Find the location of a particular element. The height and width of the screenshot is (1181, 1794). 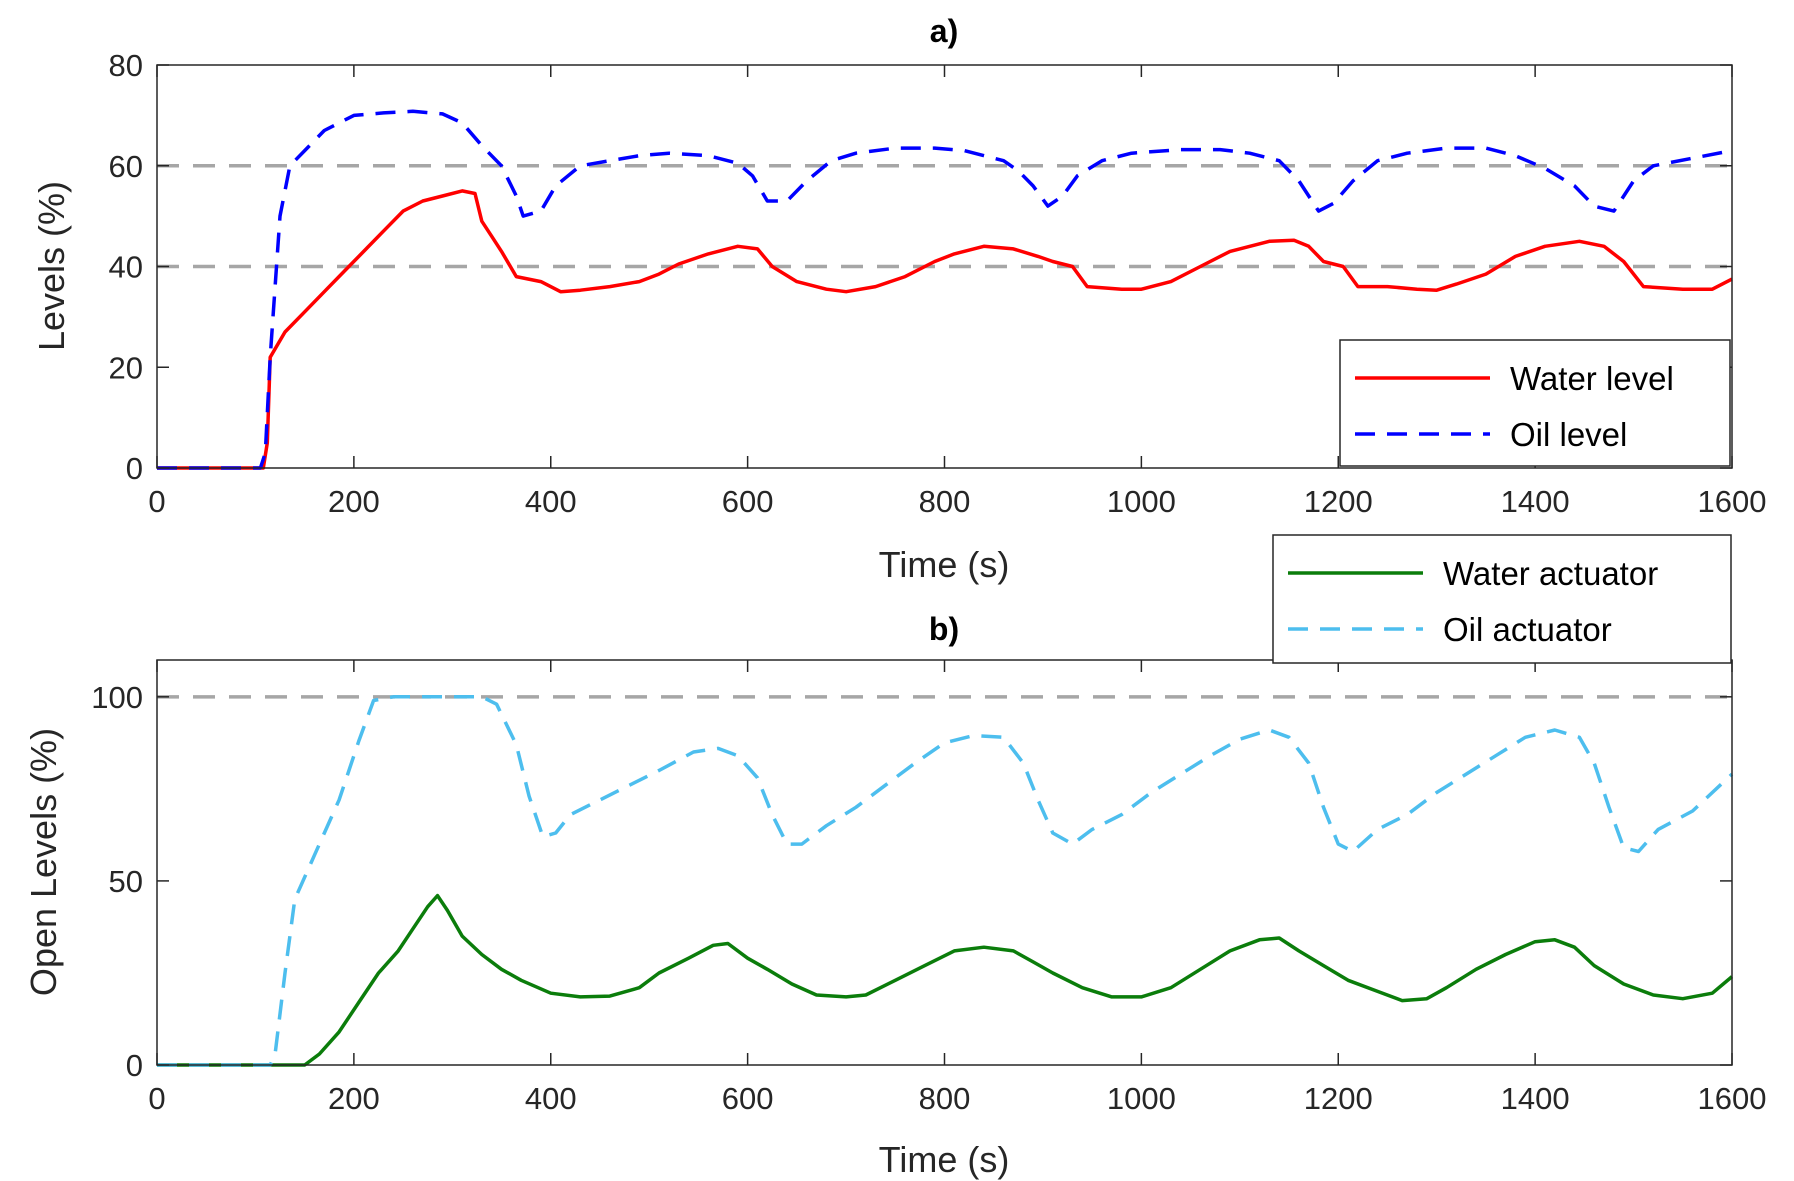

panel-a-y-tick-label: 40 is located at coordinates (126, 267).